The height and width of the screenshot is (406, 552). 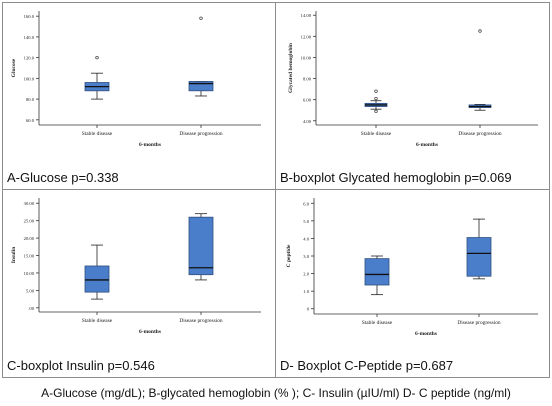 I want to click on y-tick-label: 2.0, so click(x=306, y=274).